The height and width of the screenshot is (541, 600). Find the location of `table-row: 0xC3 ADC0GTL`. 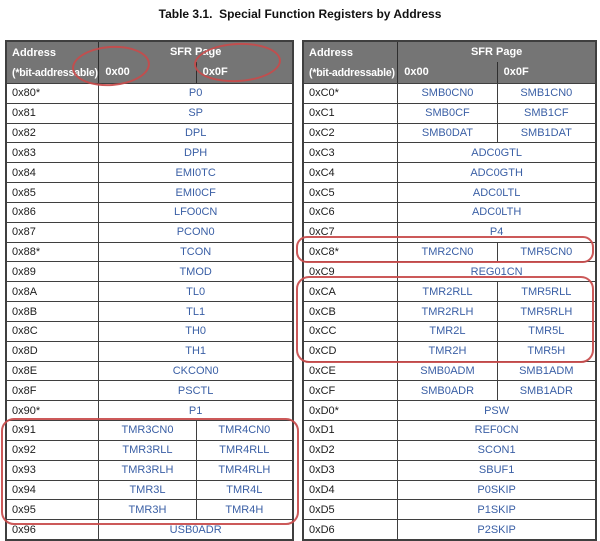

table-row: 0xC3 ADC0GTL is located at coordinates (449, 152).